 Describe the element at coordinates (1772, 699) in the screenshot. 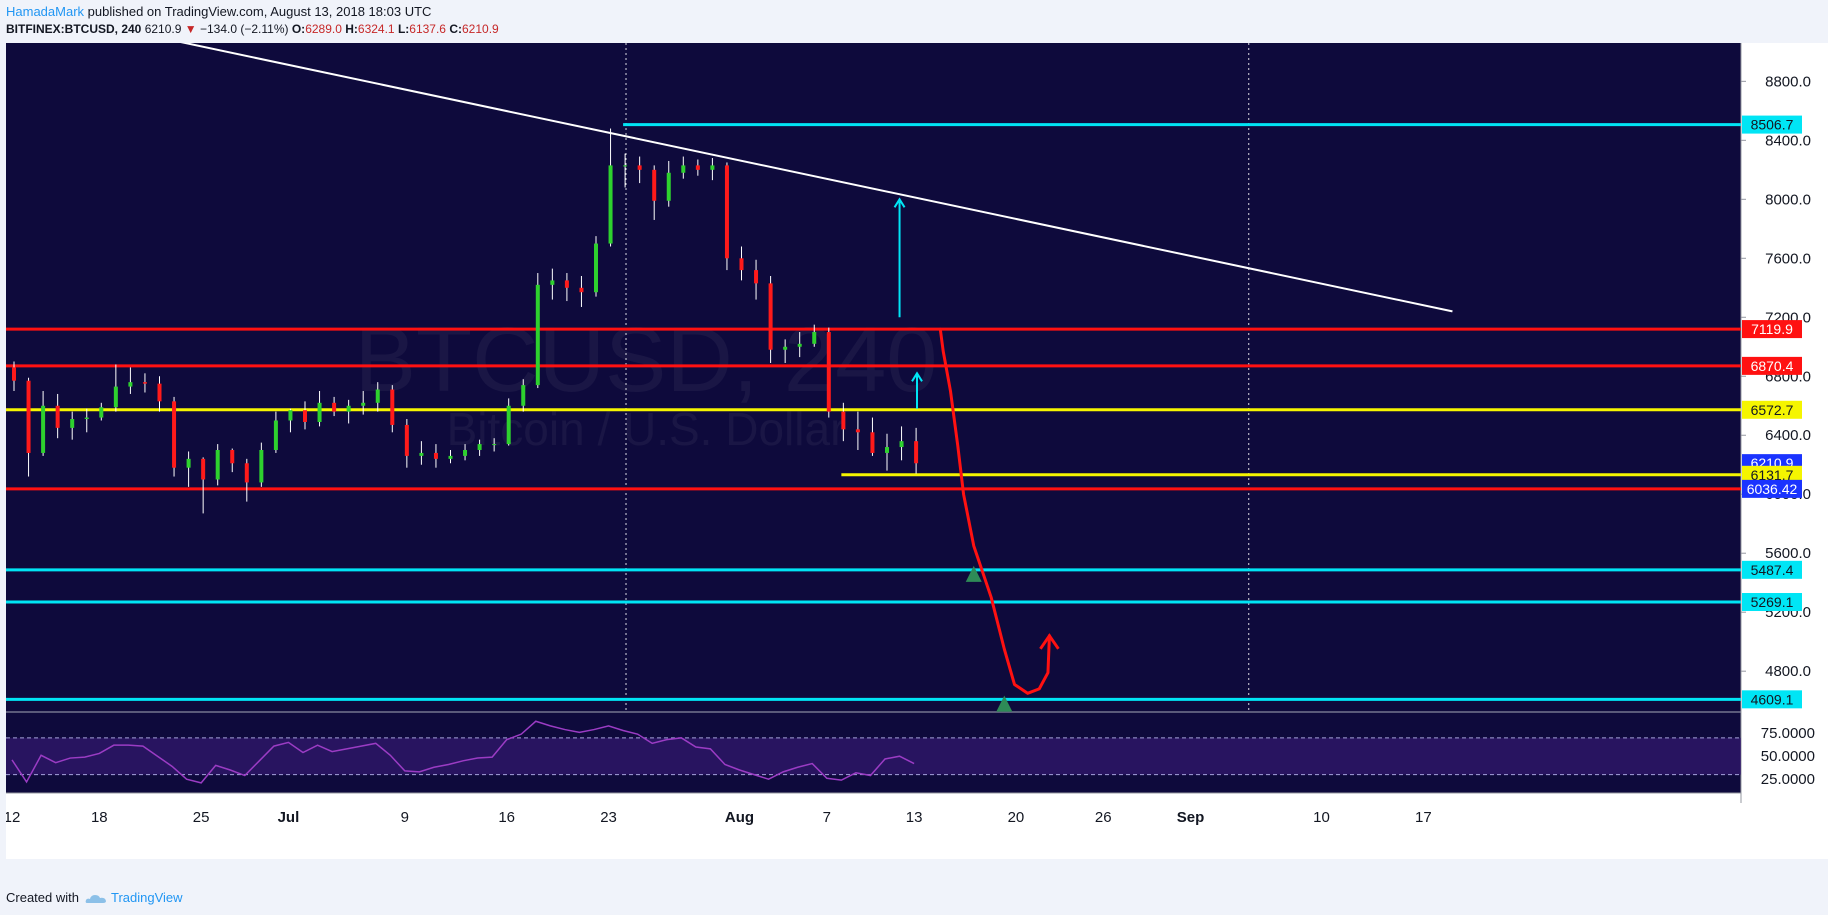

I see `level-label-4609.1-bg` at that location.